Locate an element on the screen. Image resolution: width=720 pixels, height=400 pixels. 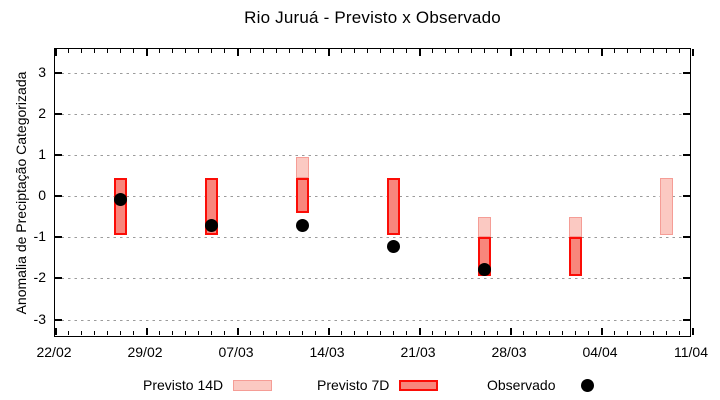
legend-item-previsto-14d: Previsto 14D is located at coordinates (208, 385).